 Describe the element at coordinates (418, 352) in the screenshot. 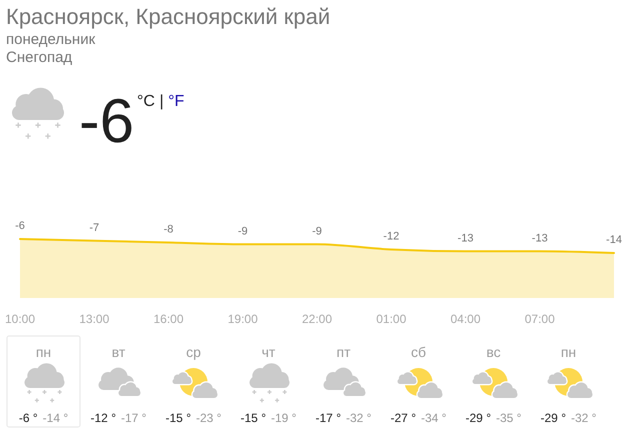

I see `category-label: сб` at that location.